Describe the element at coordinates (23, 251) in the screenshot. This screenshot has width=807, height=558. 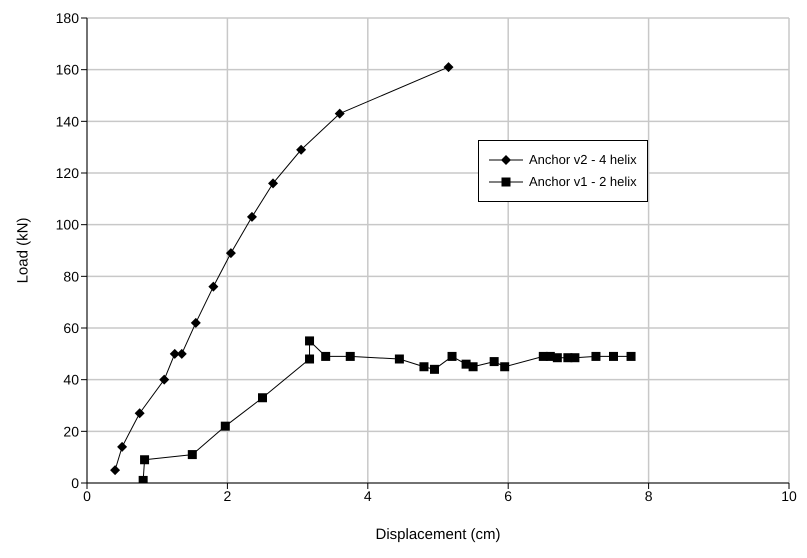
I see `y-axis-title: Load (kN)` at that location.